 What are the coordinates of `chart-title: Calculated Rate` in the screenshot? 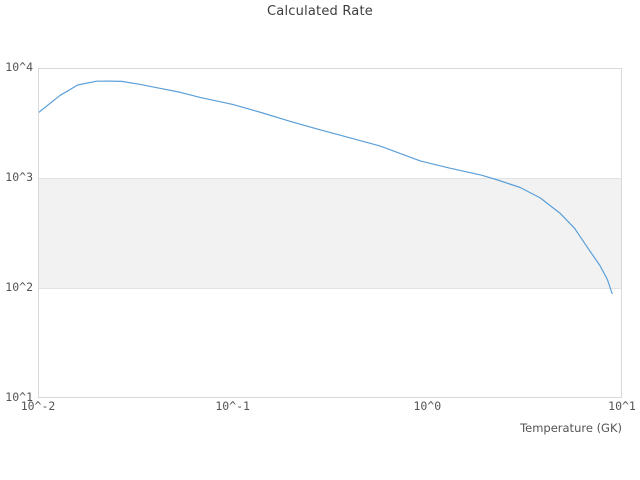 It's located at (320, 11).